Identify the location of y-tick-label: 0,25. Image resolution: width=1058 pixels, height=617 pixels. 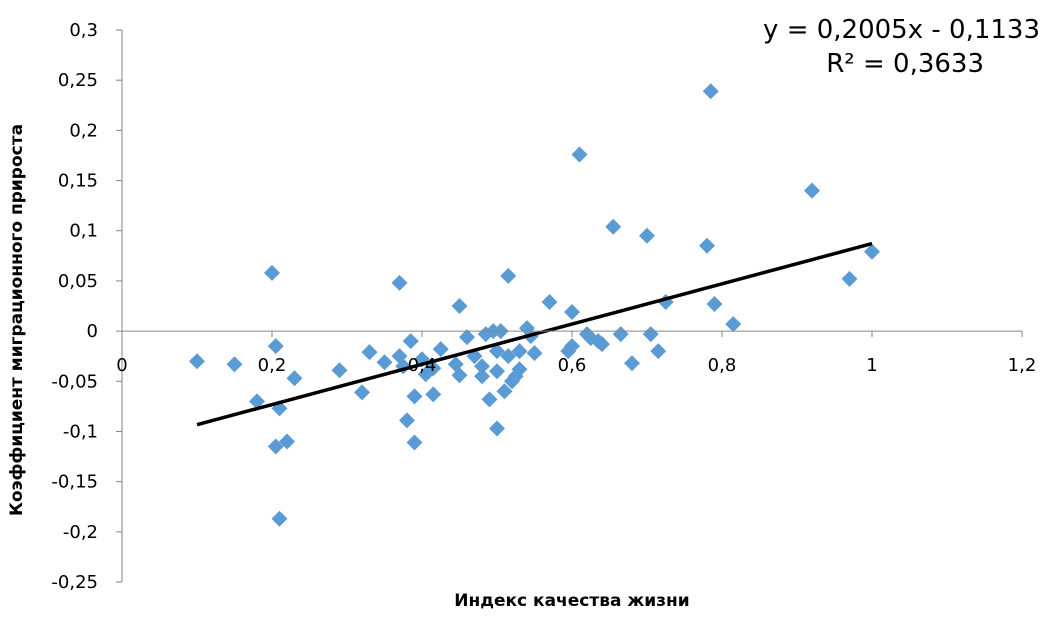
(78, 80).